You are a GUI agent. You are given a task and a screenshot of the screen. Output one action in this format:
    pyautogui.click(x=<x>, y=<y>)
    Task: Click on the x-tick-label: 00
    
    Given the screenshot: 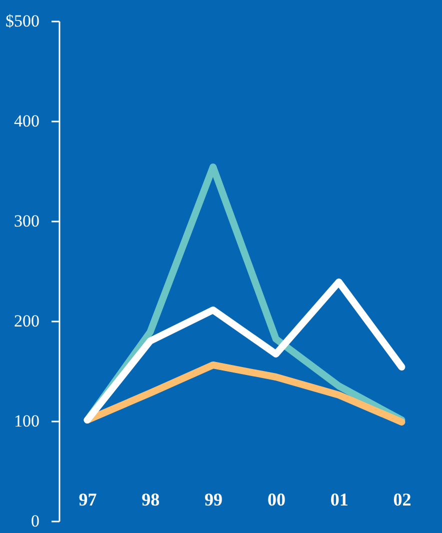 What is the action you would take?
    pyautogui.click(x=276, y=500)
    